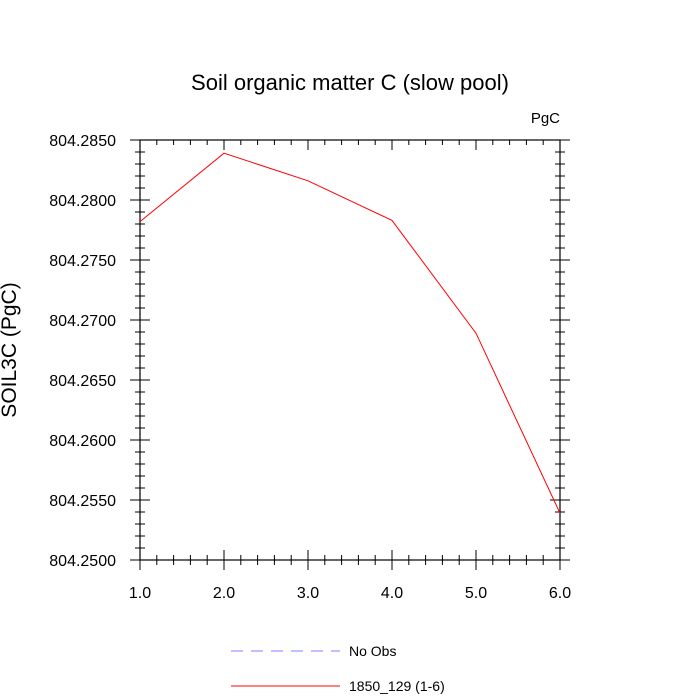 Image resolution: width=700 pixels, height=700 pixels. Describe the element at coordinates (82, 321) in the screenshot. I see `y-tick-label: 804.2700` at that location.